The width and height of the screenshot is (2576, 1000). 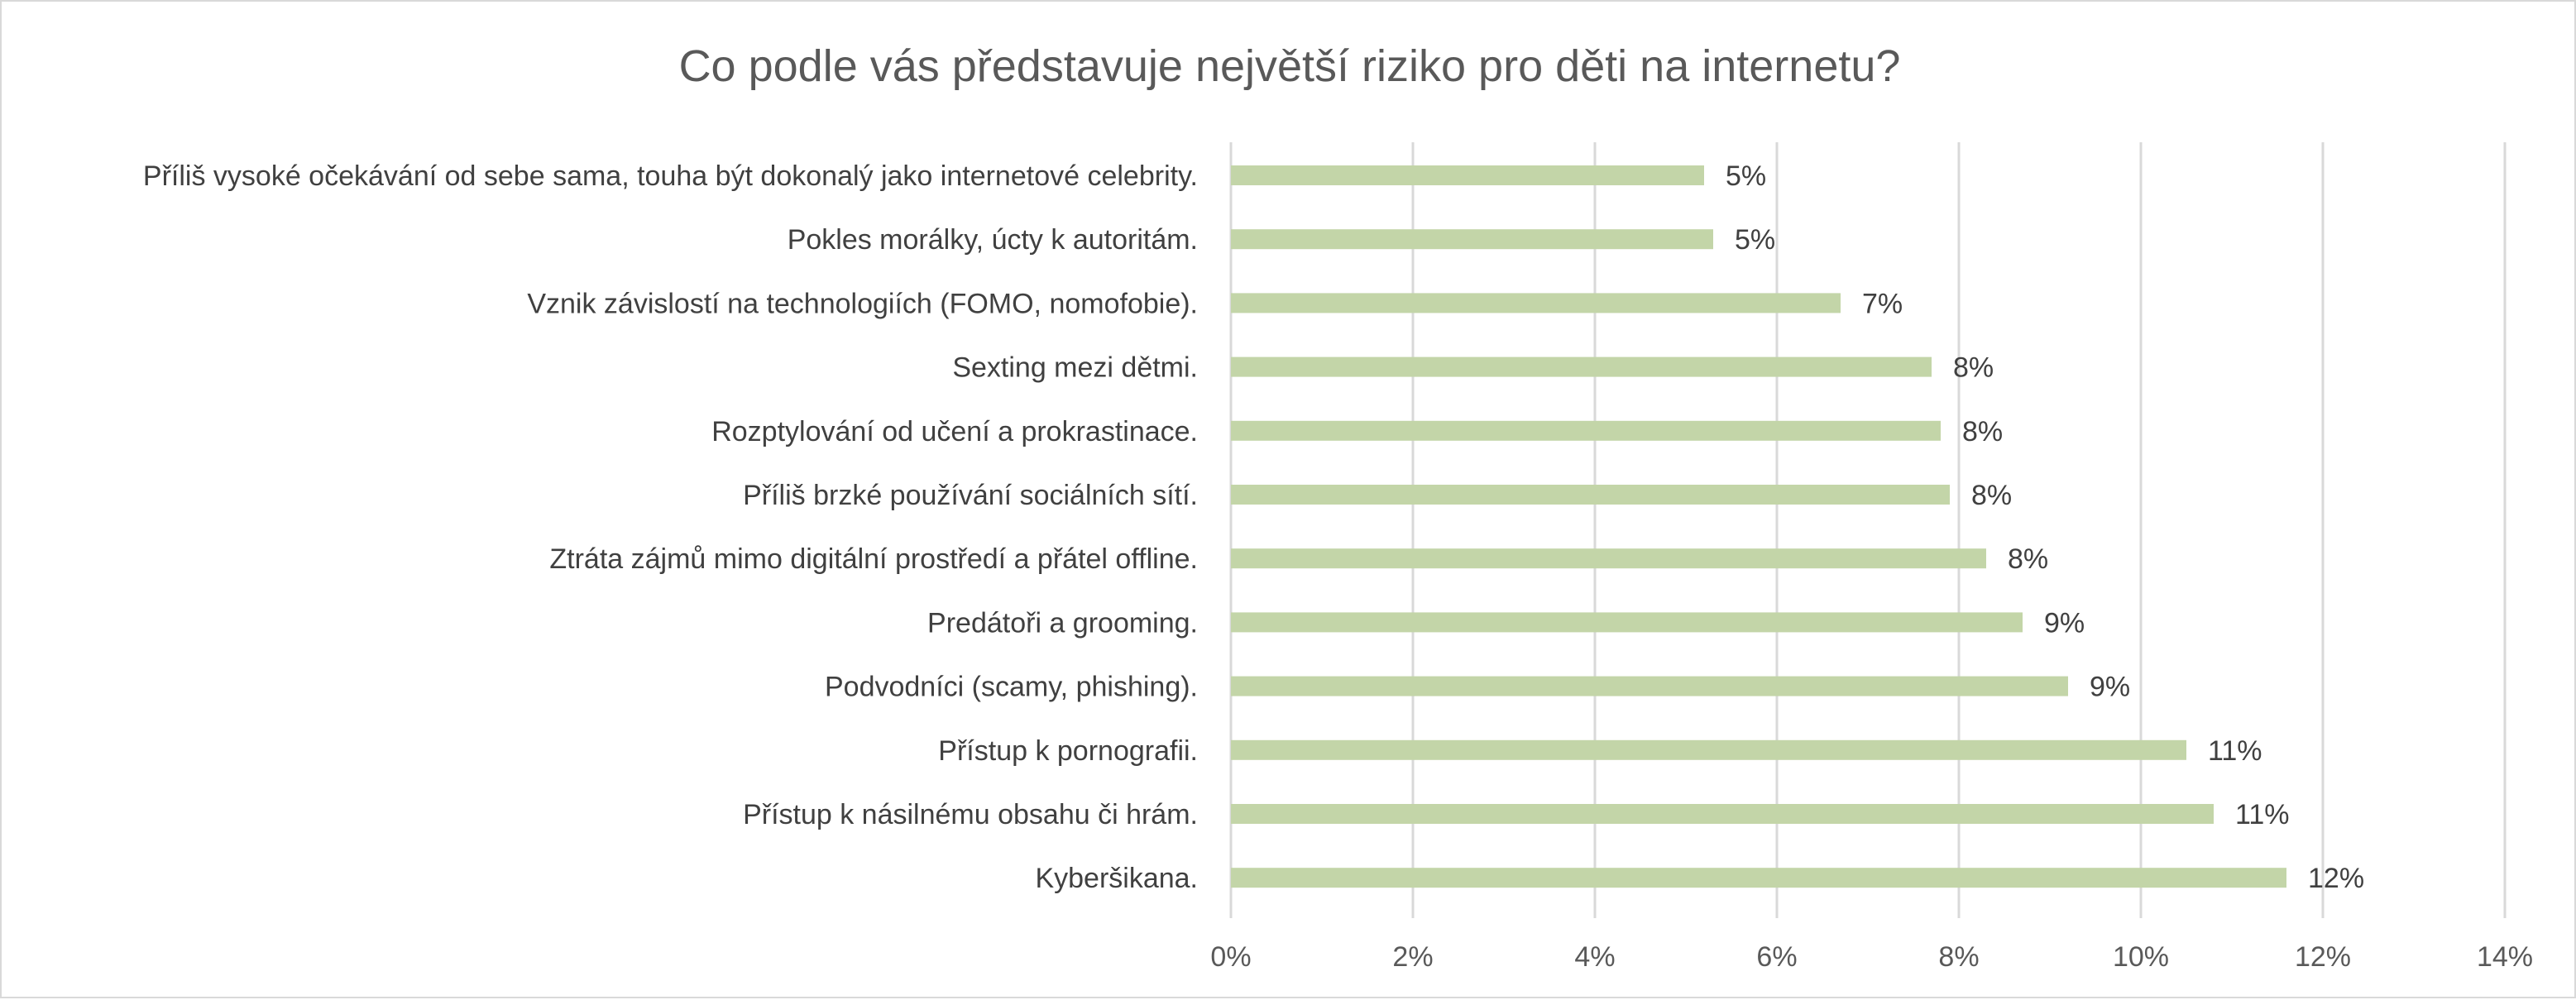 What do you see at coordinates (1871, 957) in the screenshot?
I see `x-axis-tick-labels: 0% 2% 4% 6% 8% 10% 12% 14%` at bounding box center [1871, 957].